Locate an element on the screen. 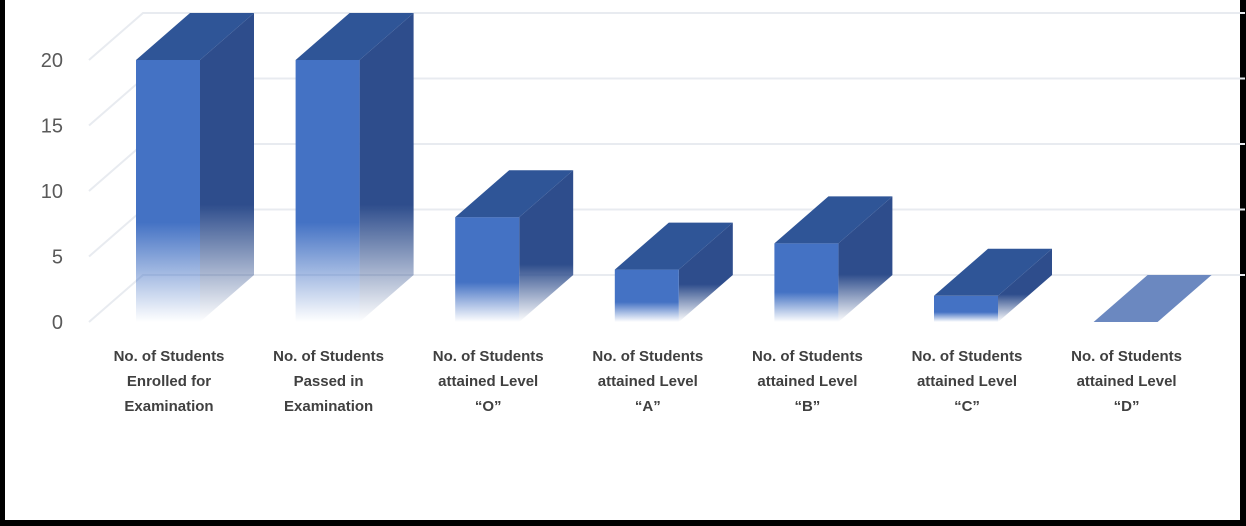  y-axis-ticks: 0 5 10 15 20 is located at coordinates (52, 192).